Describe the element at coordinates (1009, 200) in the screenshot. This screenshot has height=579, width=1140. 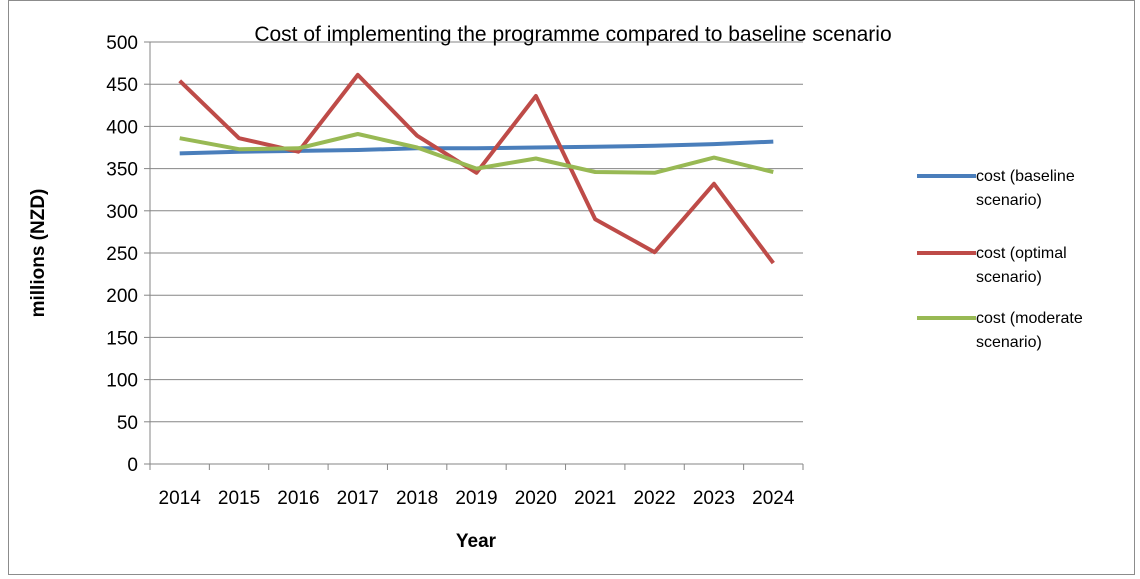
I see `legend-label-1: scenario)` at that location.